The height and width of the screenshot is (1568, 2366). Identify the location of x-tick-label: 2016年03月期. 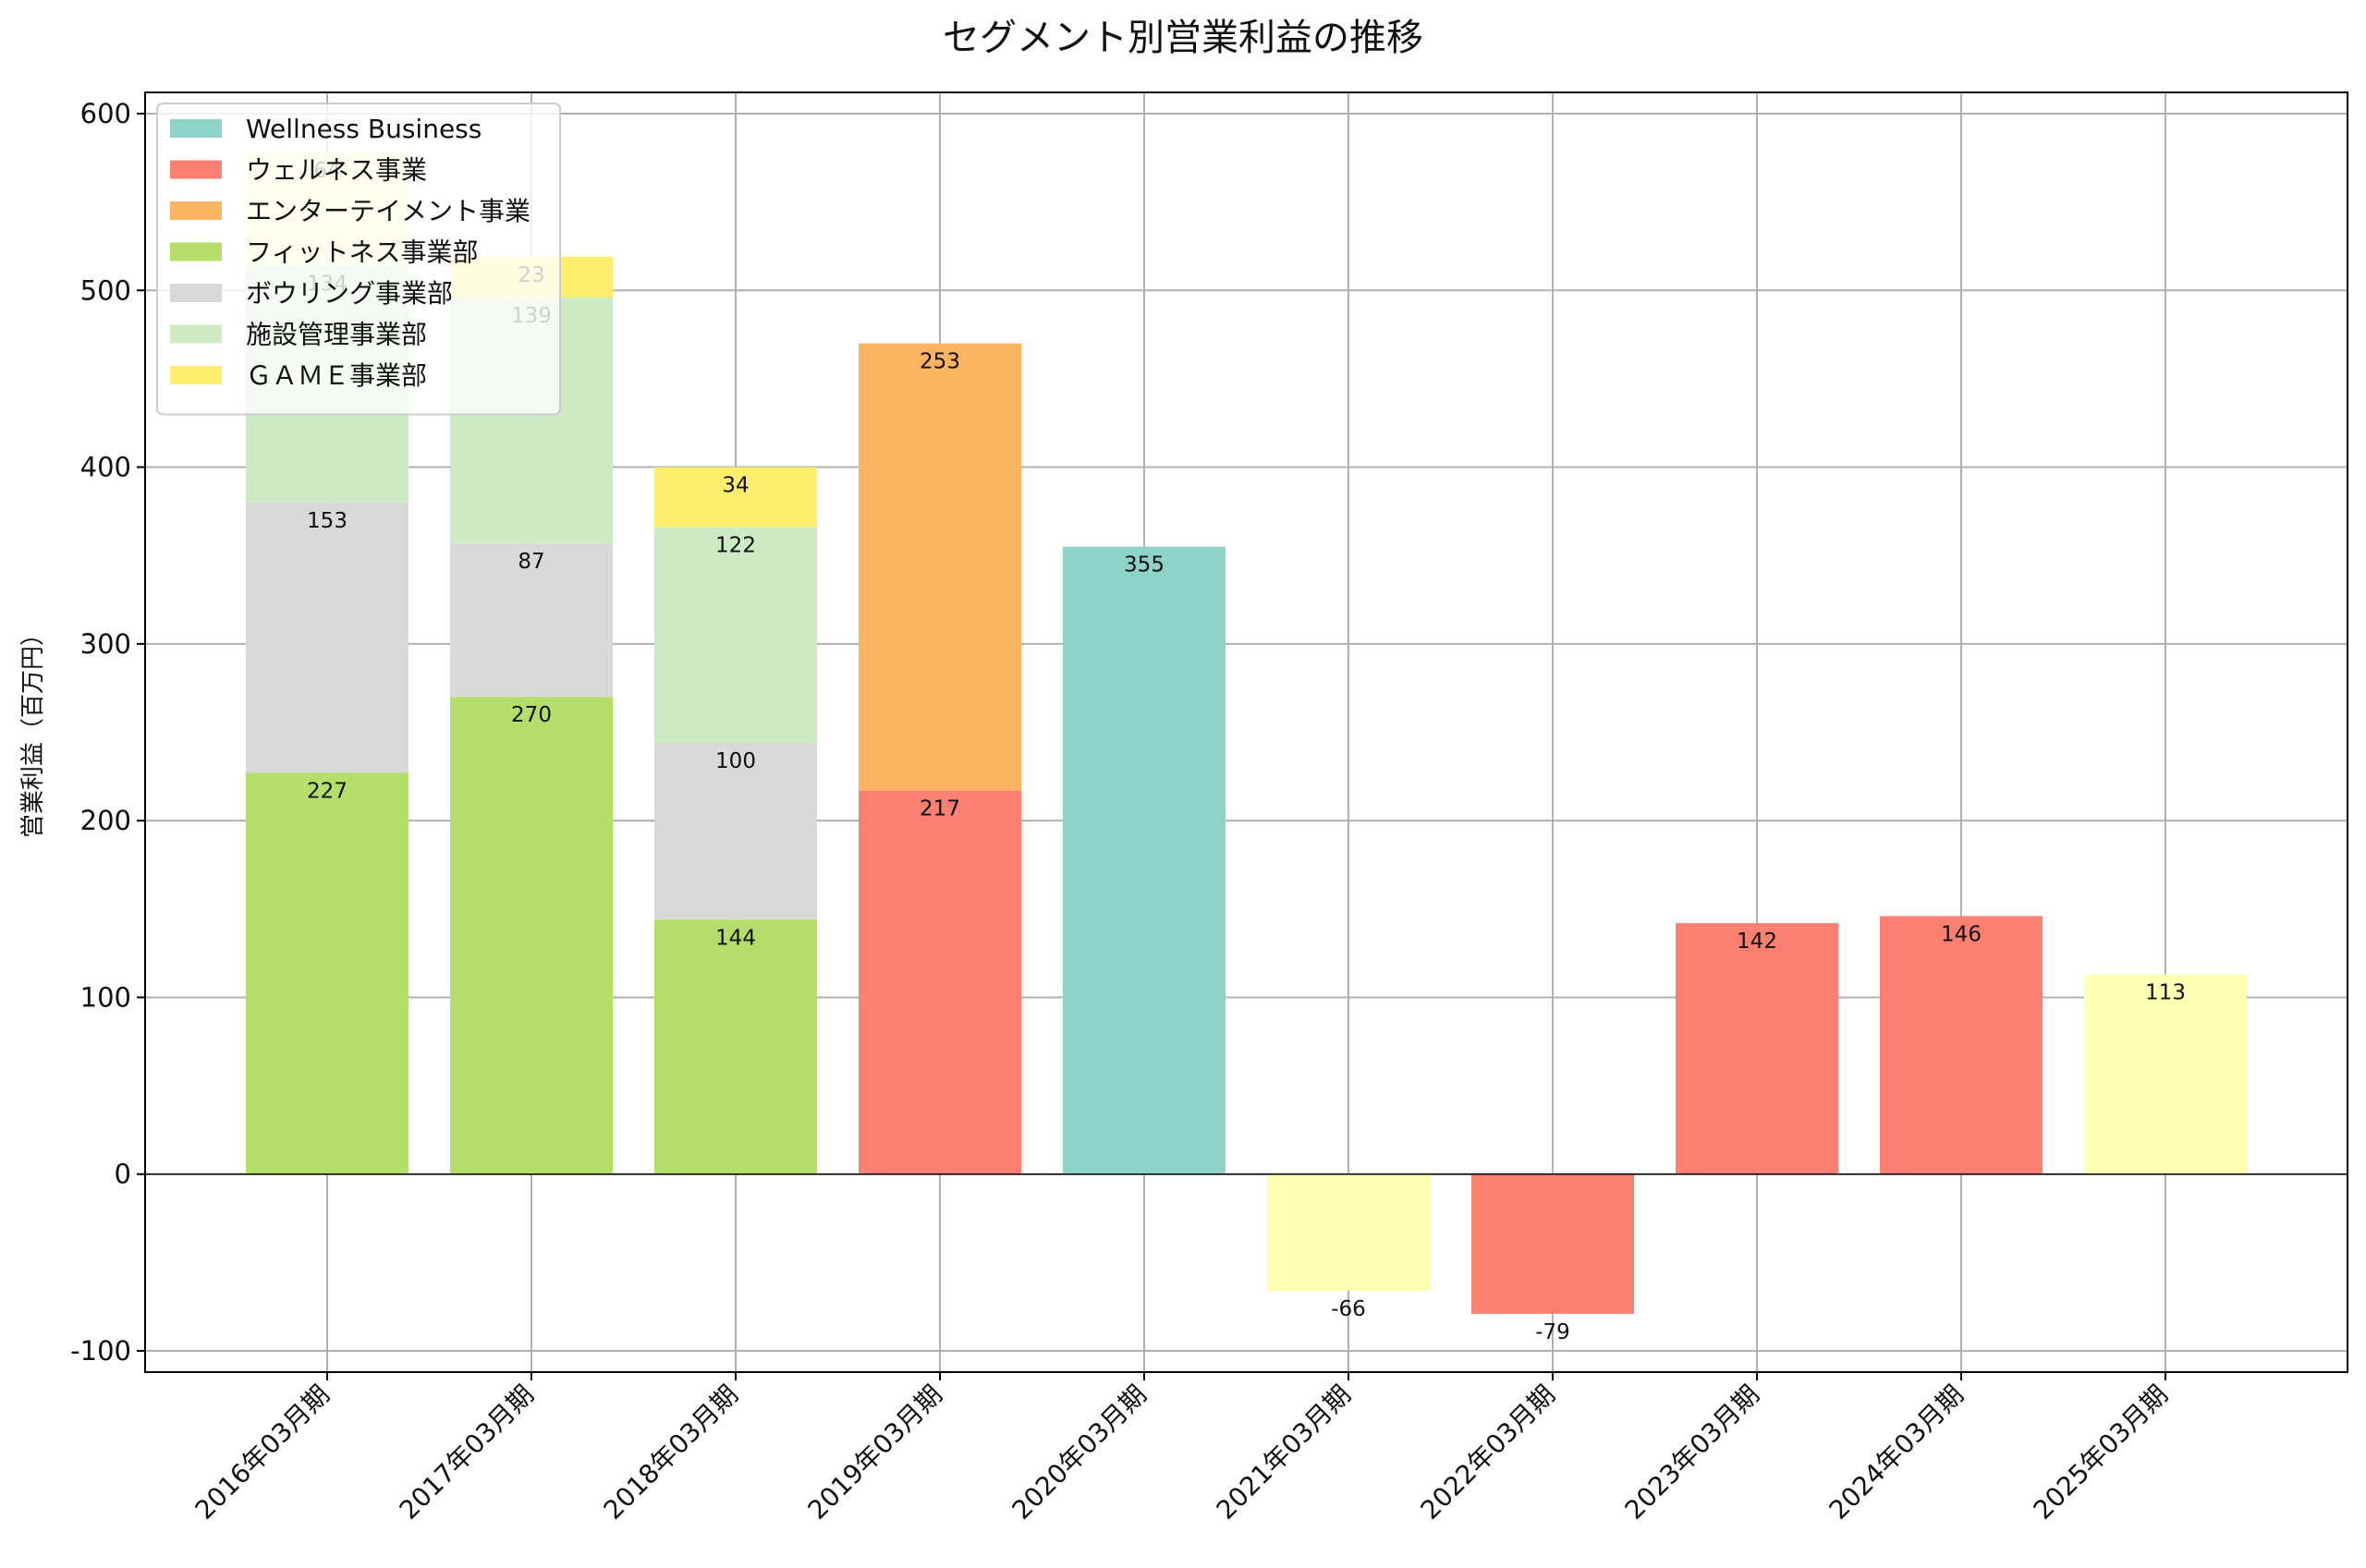
(262, 1452).